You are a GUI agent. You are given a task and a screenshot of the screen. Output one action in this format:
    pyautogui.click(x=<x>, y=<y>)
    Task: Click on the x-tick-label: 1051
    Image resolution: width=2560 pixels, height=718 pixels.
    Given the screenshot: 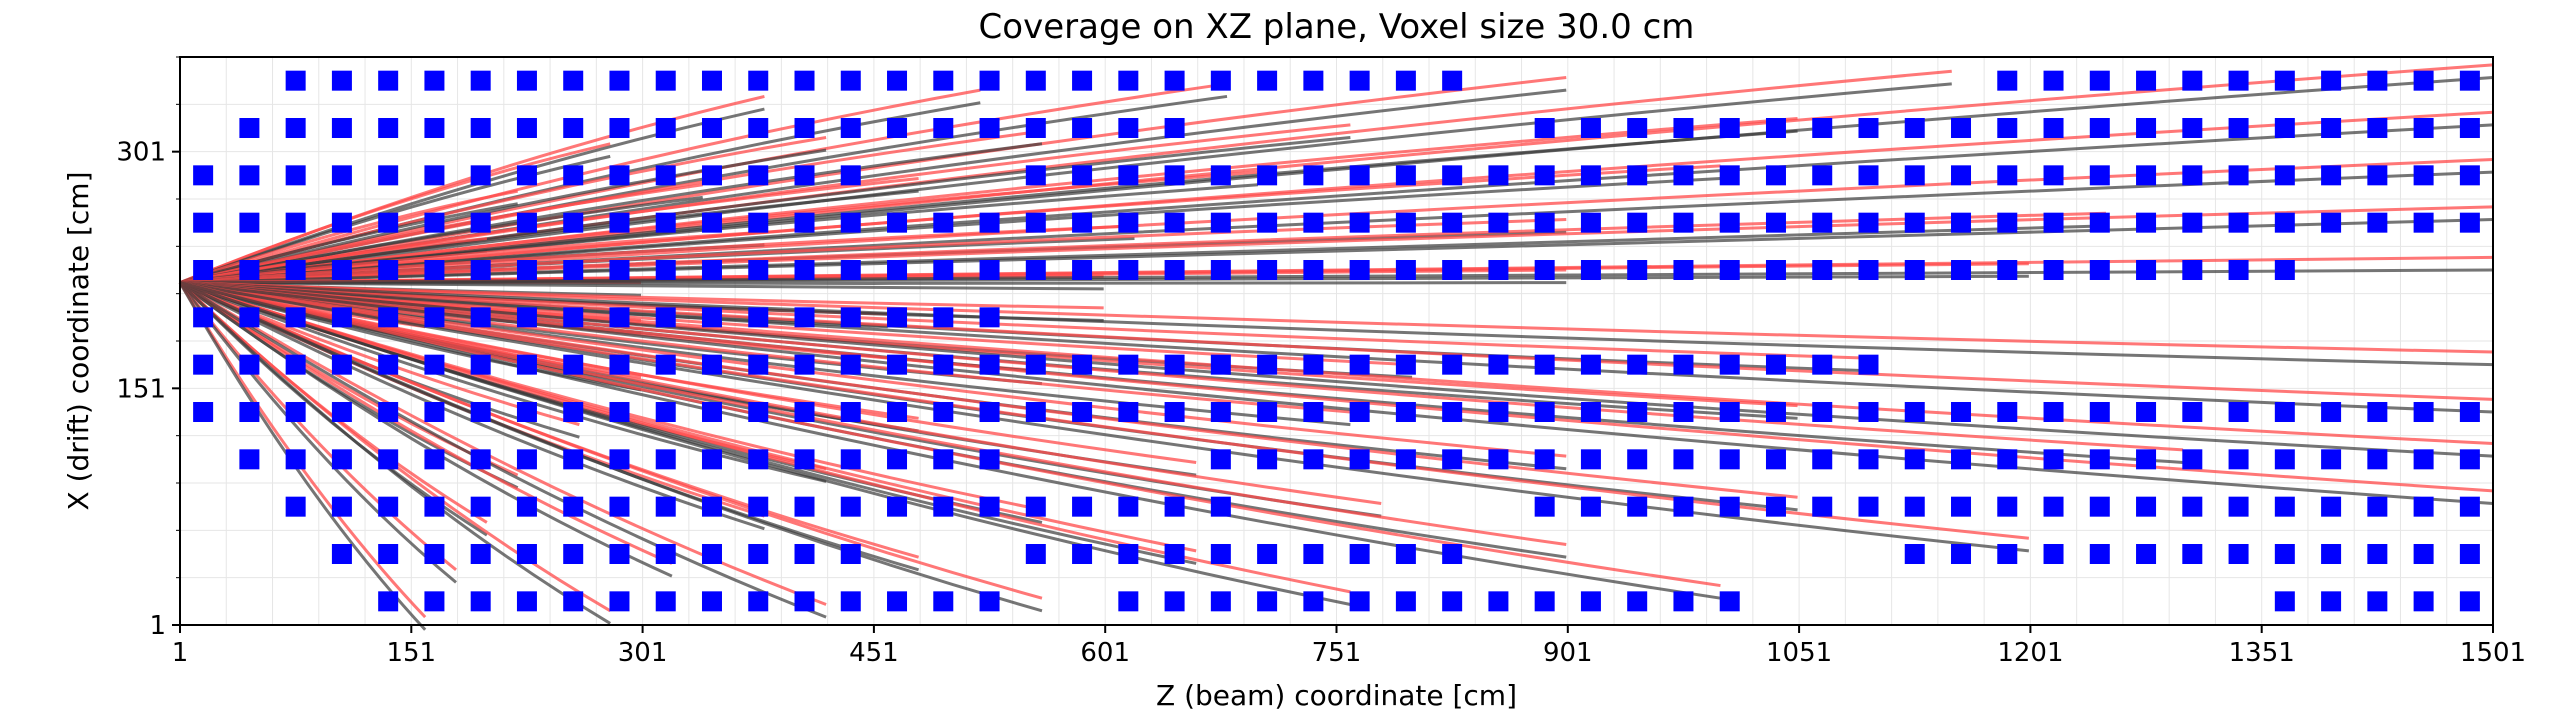 What is the action you would take?
    pyautogui.click(x=1799, y=653)
    